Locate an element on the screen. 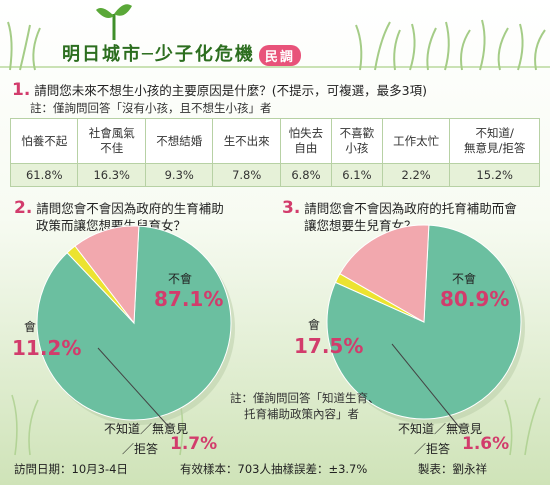 This screenshot has width=550, height=485. q3-dk-value: 1.6% is located at coordinates (486, 444).